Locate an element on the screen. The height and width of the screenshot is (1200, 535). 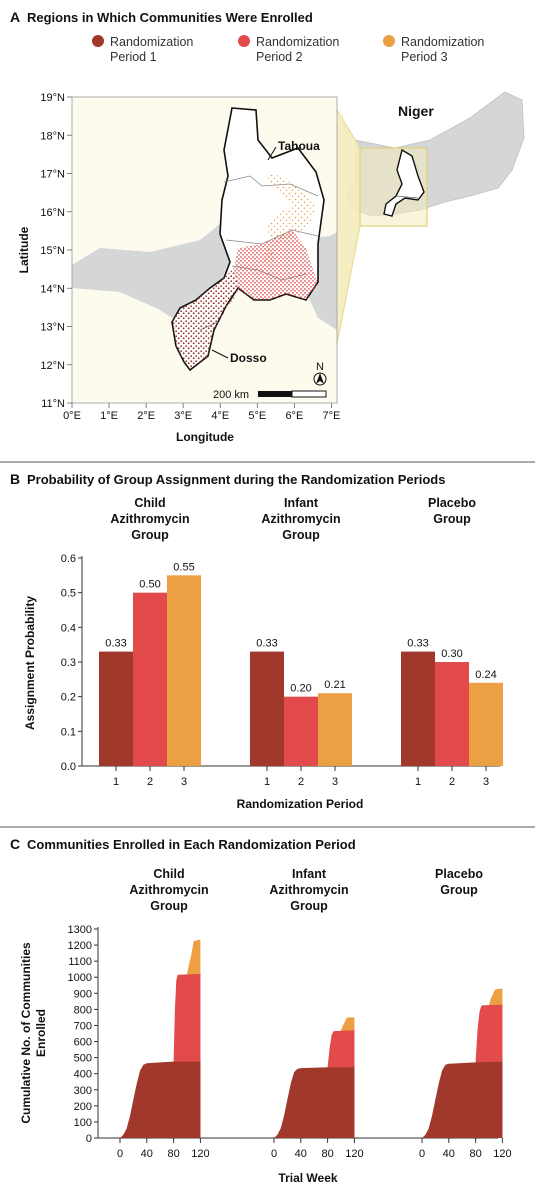
x-tick-label: 3 is located at coordinates (335, 782).